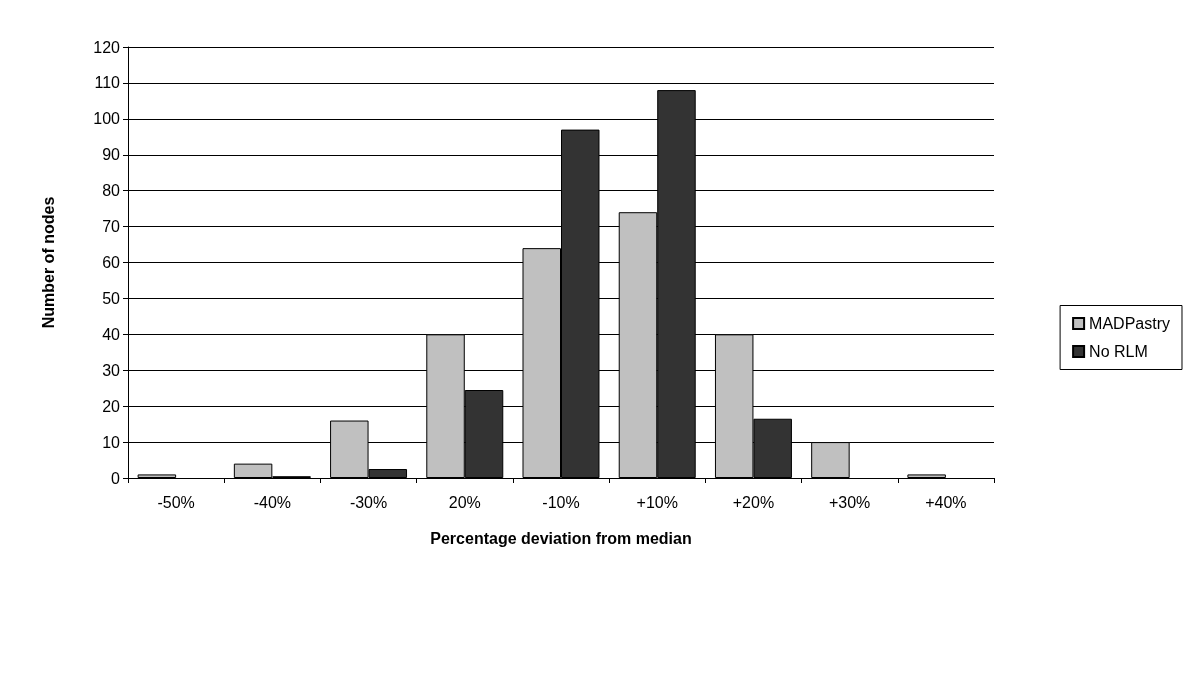 The height and width of the screenshot is (675, 1194). I want to click on y-tick-label: 40, so click(111, 334).